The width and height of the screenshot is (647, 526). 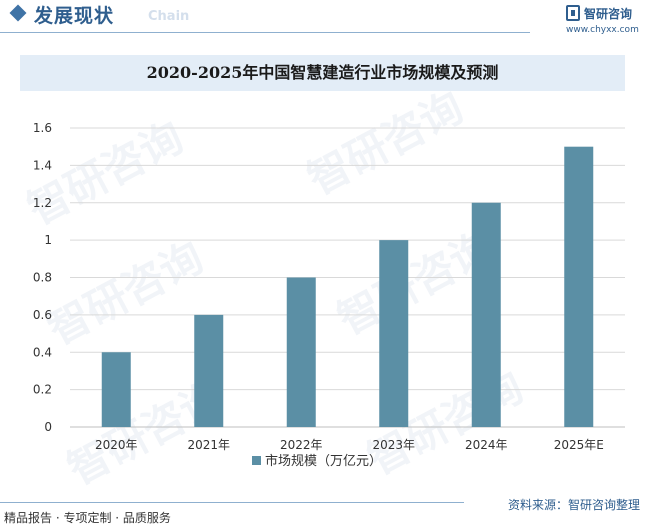 What do you see at coordinates (579, 445) in the screenshot?
I see `x-tick-label: 2025年E` at bounding box center [579, 445].